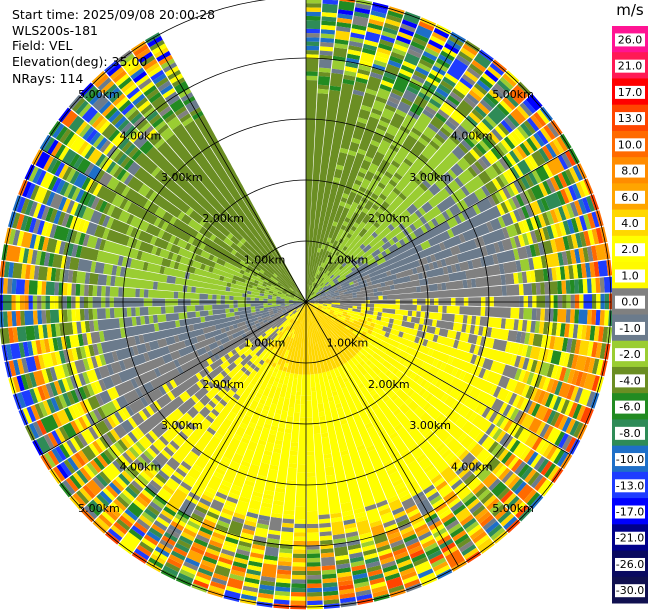 This screenshot has width=650, height=610. I want to click on colorbar-tick-label: -13.0, so click(630, 485).